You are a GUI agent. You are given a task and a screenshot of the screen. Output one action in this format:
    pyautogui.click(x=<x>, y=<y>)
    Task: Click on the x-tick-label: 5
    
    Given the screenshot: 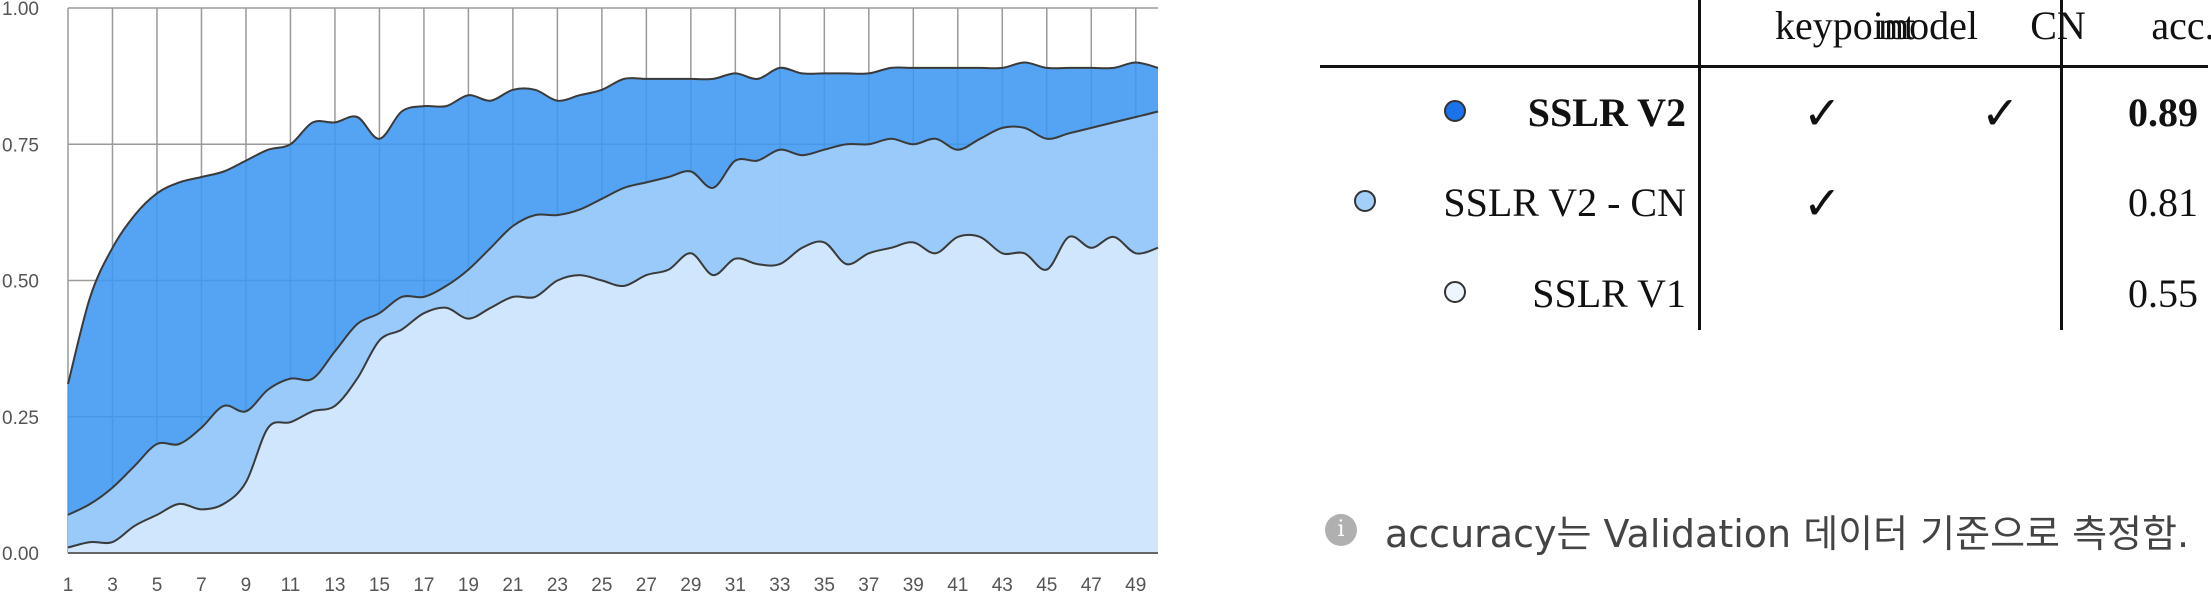 What is the action you would take?
    pyautogui.click(x=157, y=585)
    